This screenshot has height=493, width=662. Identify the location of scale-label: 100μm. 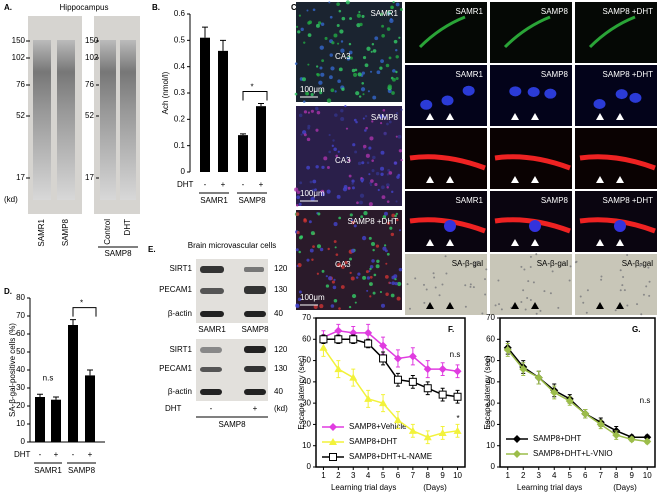
(312, 89).